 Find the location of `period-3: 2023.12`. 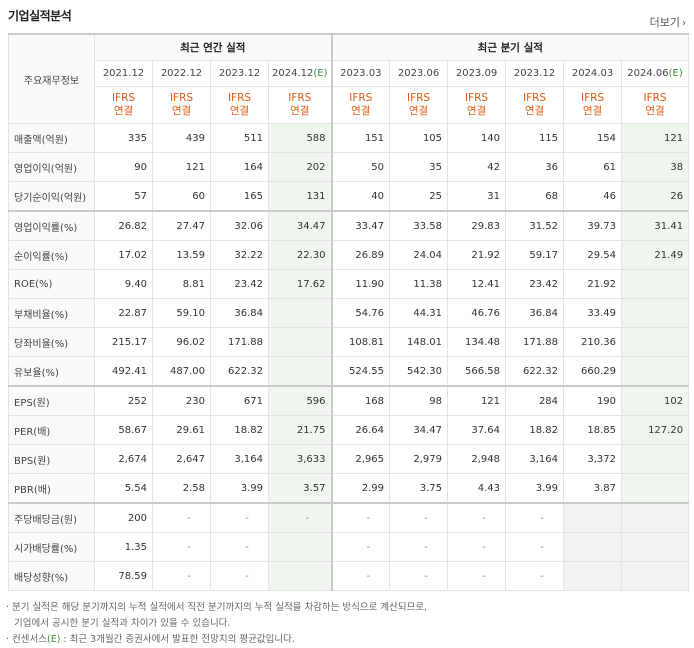

period-3: 2023.12 is located at coordinates (239, 73).